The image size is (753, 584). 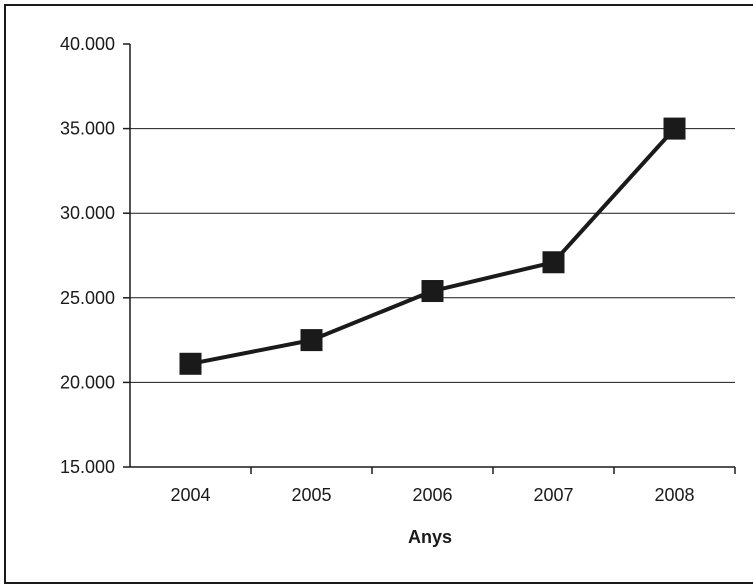 What do you see at coordinates (87, 467) in the screenshot?
I see `y-tick-label: 15.000` at bounding box center [87, 467].